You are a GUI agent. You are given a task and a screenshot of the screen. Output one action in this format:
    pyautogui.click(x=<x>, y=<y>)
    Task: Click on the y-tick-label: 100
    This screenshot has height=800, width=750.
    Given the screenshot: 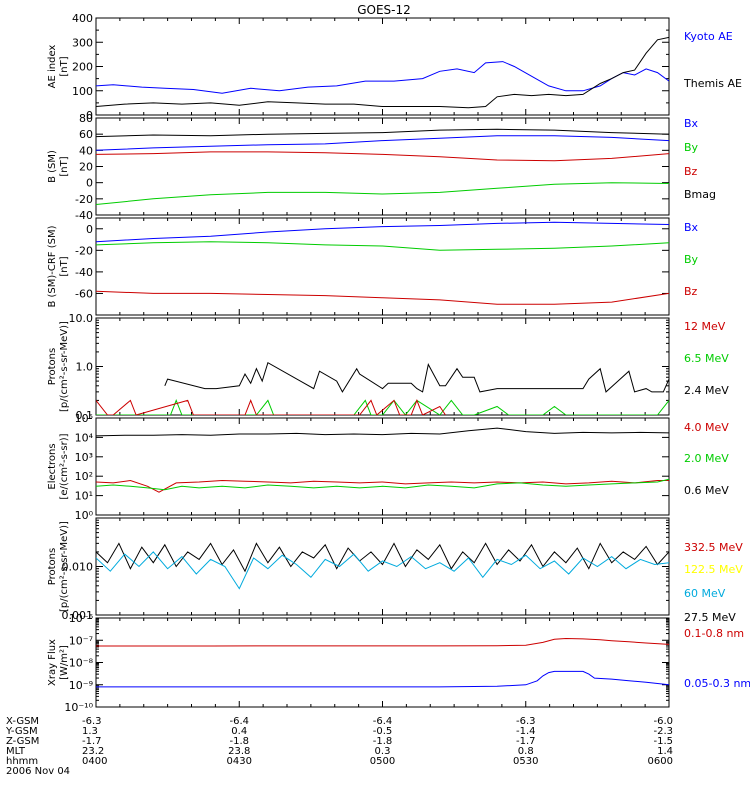 What is the action you would take?
    pyautogui.click(x=82, y=91)
    